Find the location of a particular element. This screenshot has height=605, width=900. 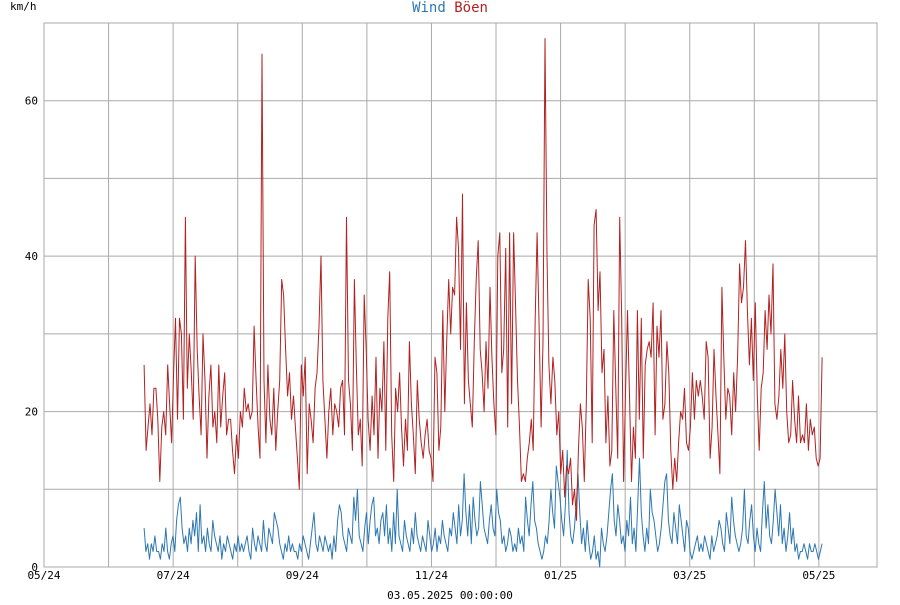

chart-title: Wind Böen is located at coordinates (450, 8).